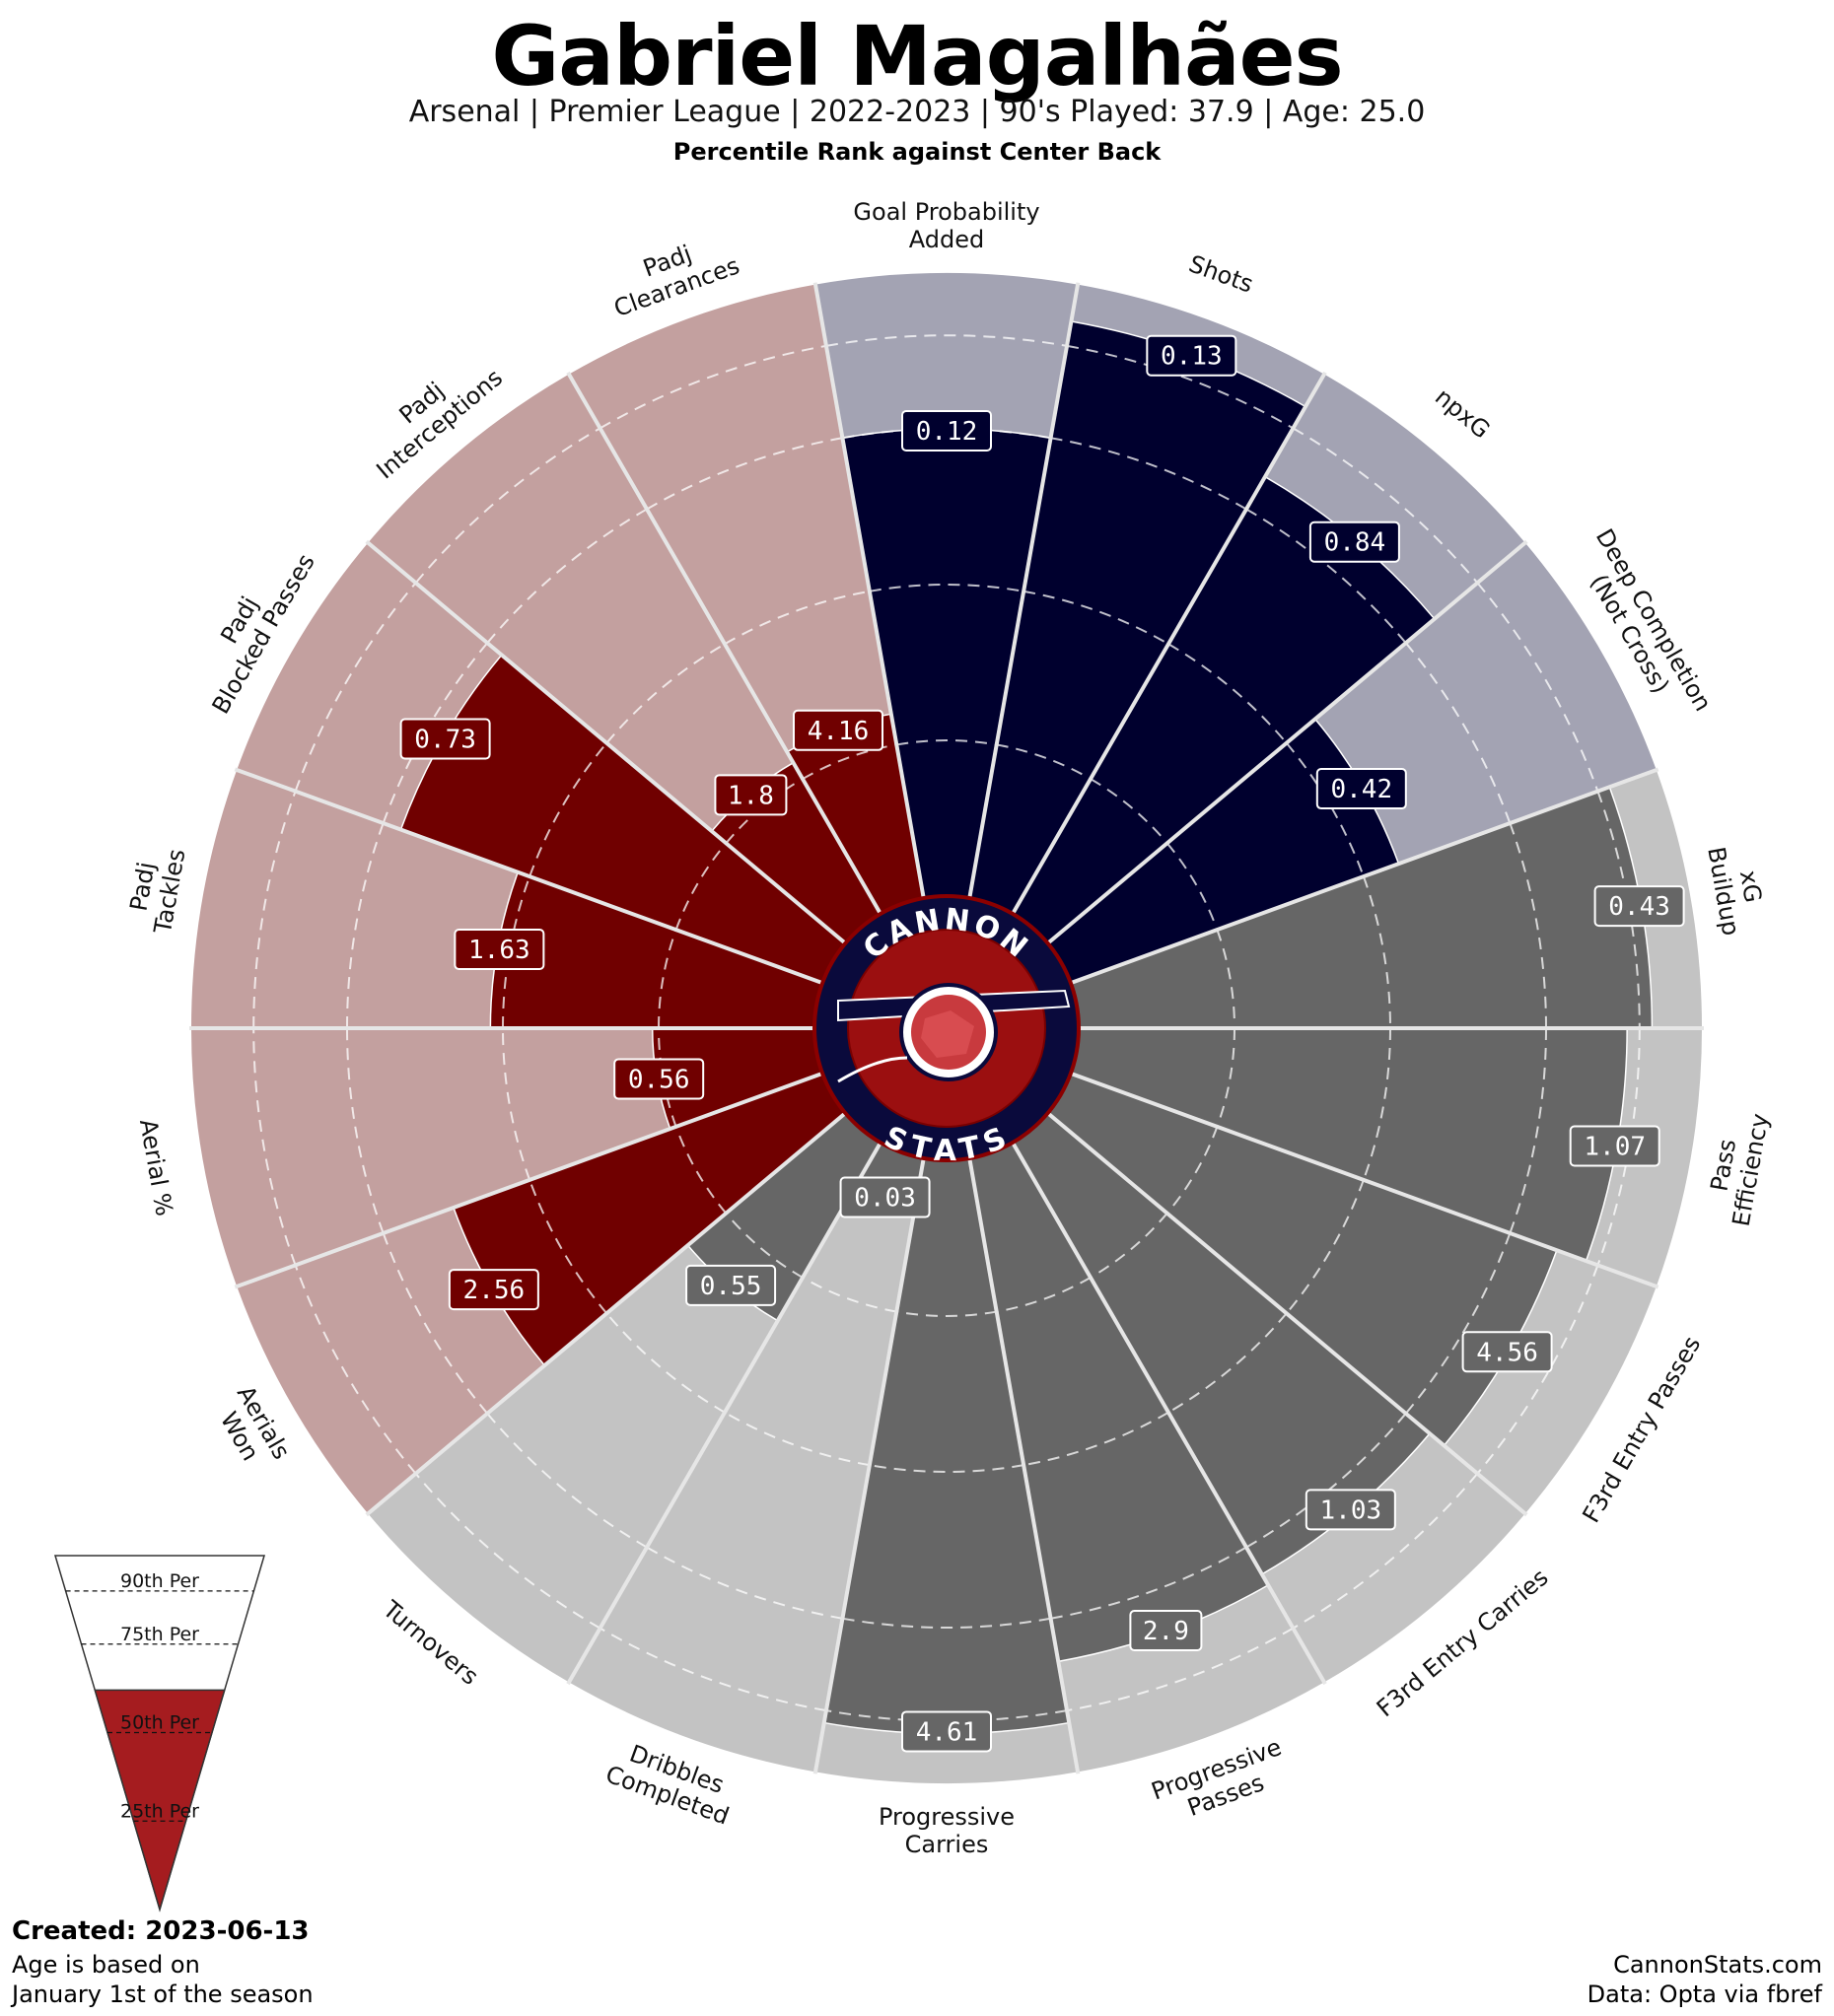 This screenshot has height=2016, width=1834. I want to click on age-note-line-1: Age is based on, so click(106, 1965).